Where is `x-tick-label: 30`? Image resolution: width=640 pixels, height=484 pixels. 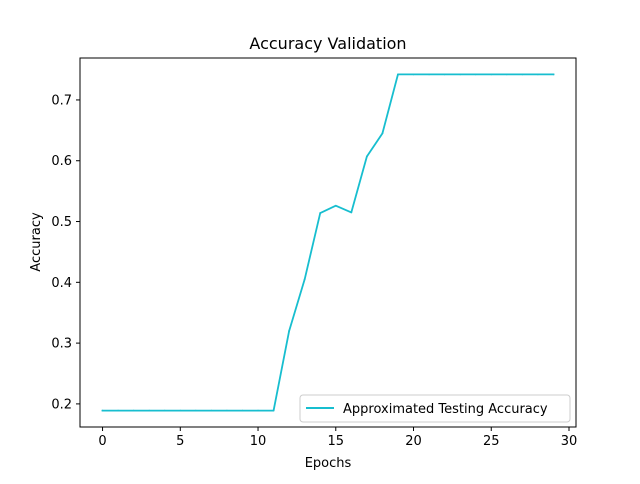
x-tick-label: 30 is located at coordinates (569, 441).